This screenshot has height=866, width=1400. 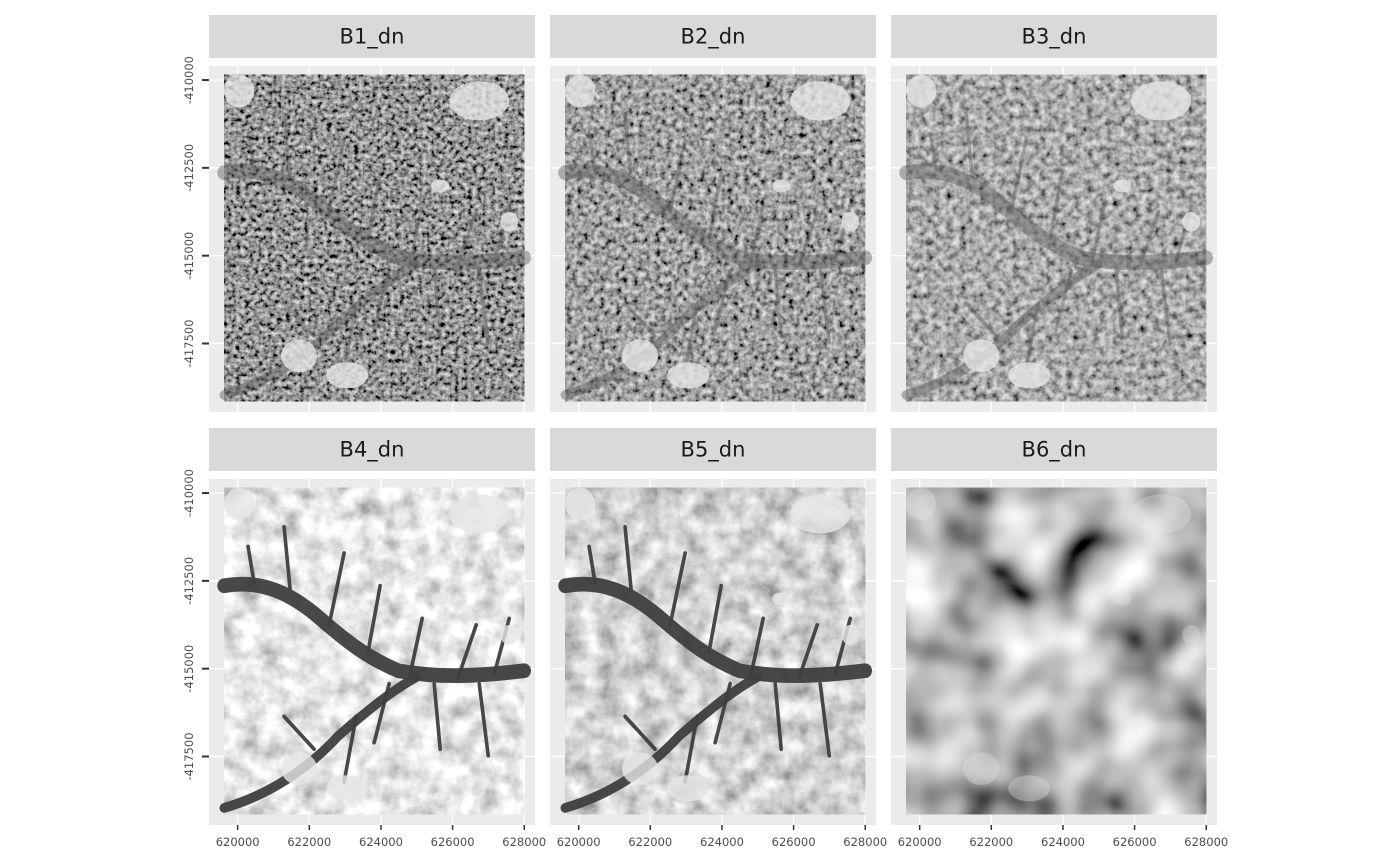 I want to click on facet-panel-b3-dn: B3_dn, so click(x=1054, y=213).